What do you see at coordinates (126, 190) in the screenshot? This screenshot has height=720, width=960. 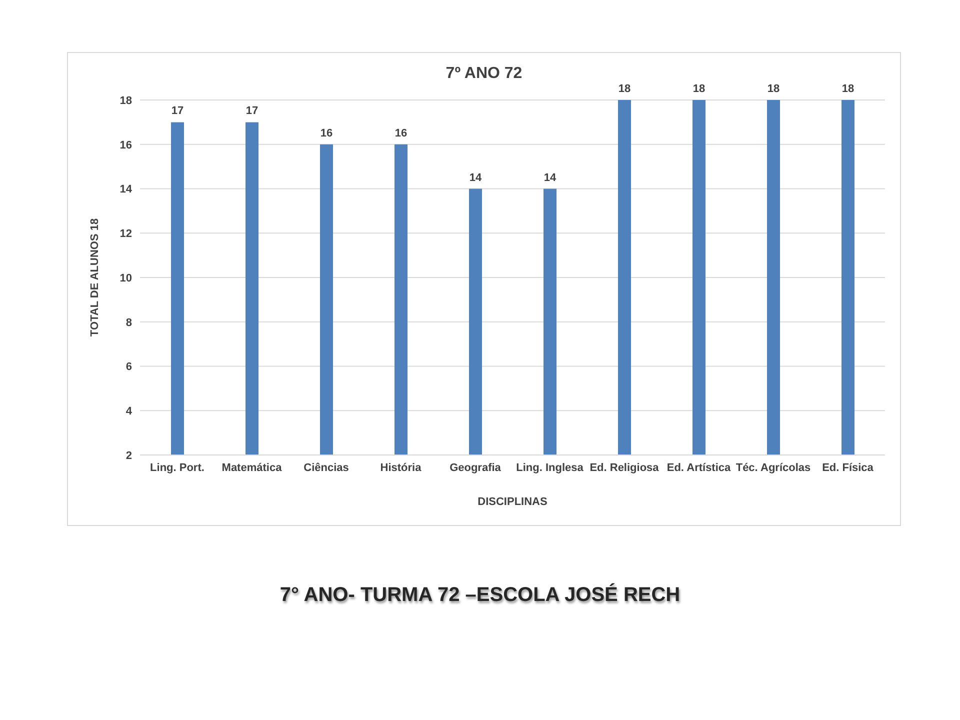 I see `y-tick-label: 14` at bounding box center [126, 190].